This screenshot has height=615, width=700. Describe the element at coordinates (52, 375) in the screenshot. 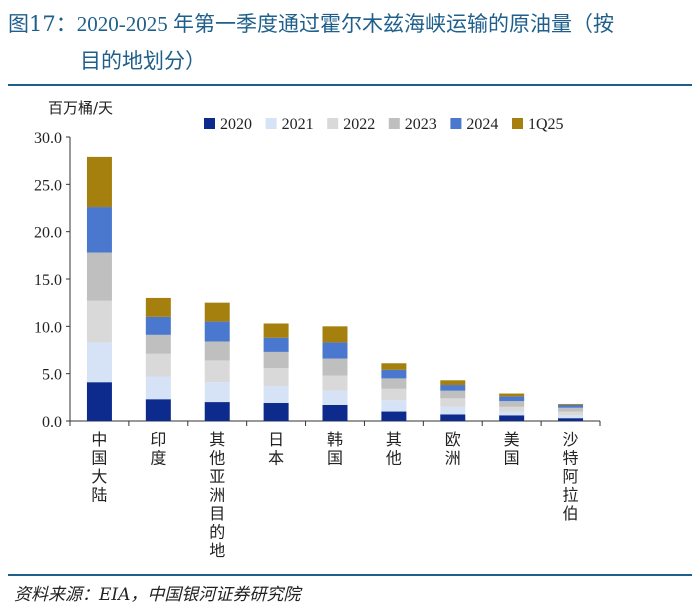

I see `y-tick-label: 5.0` at that location.